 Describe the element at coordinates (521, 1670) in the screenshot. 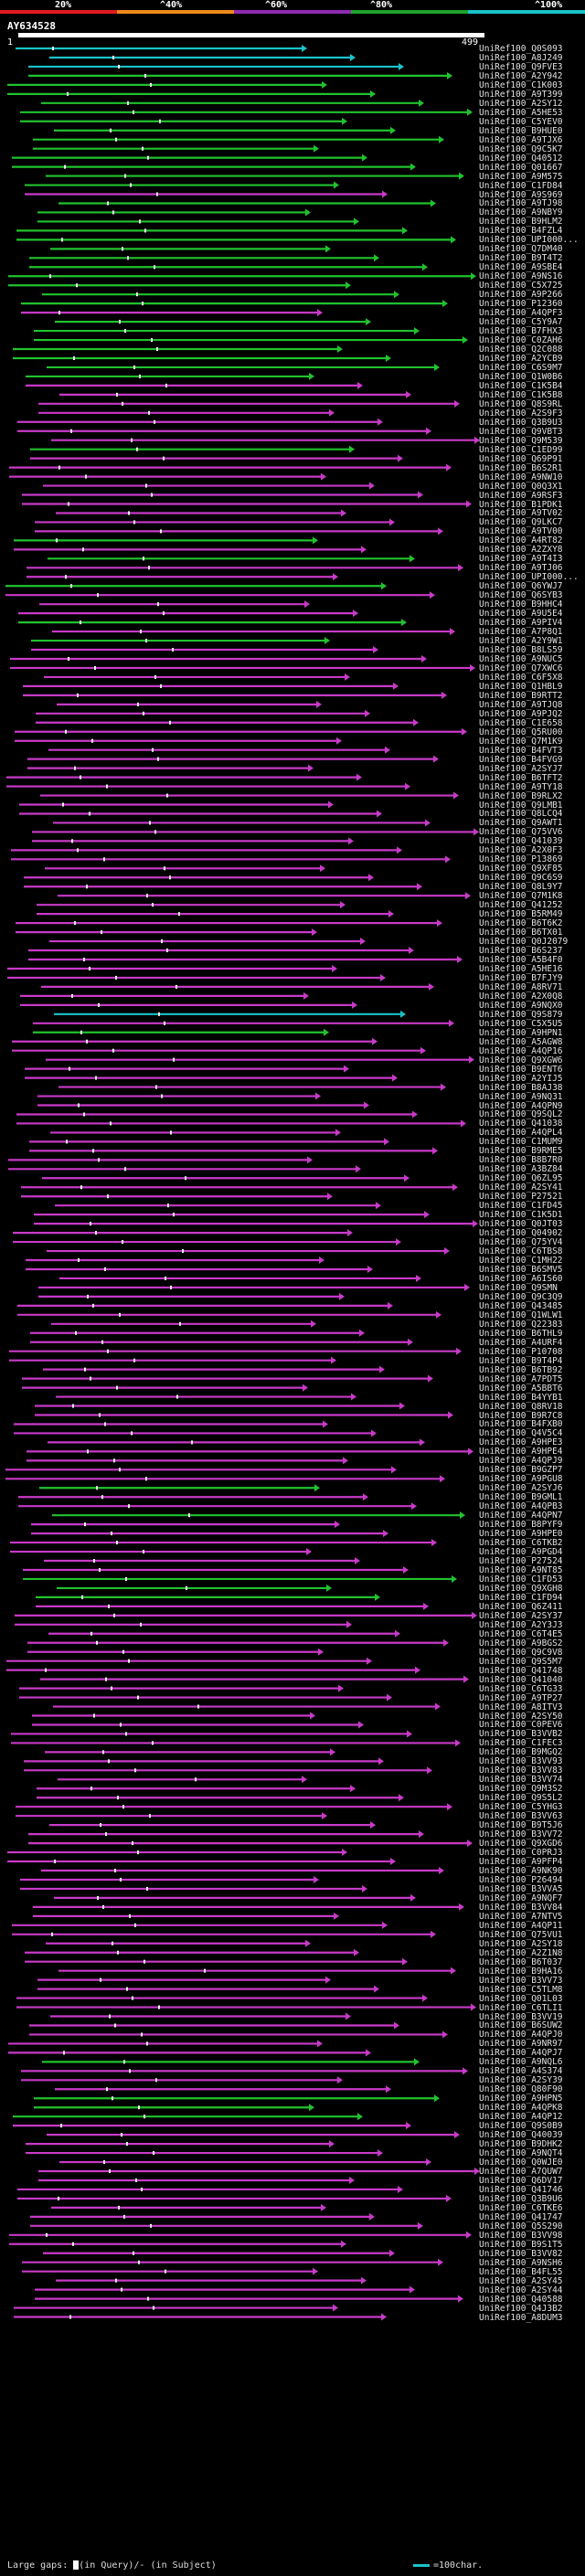

I see `hit-label: UniRef100_Q41748` at that location.